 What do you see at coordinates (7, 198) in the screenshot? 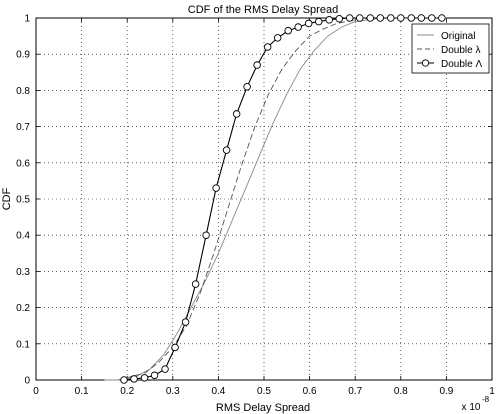
I see `y-axis-label: CDF` at bounding box center [7, 198].